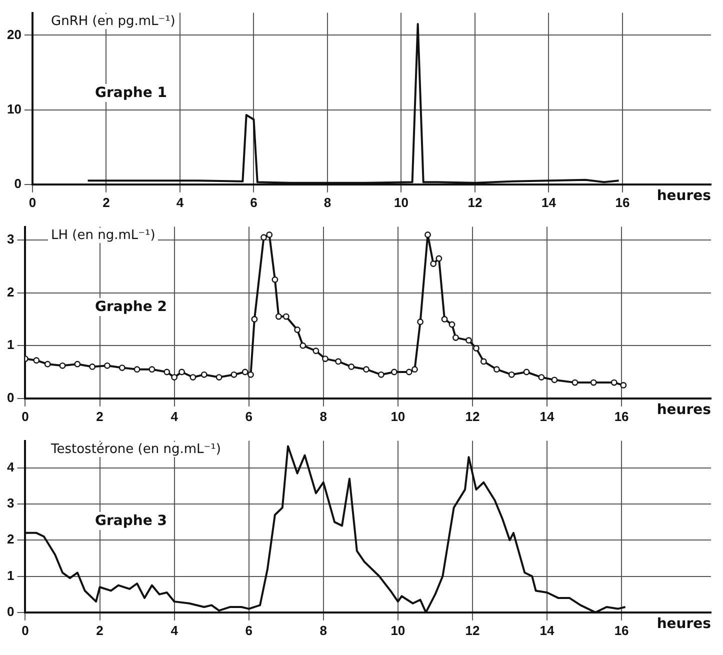  What do you see at coordinates (131, 93) in the screenshot?
I see `text: Graphe 1` at bounding box center [131, 93].